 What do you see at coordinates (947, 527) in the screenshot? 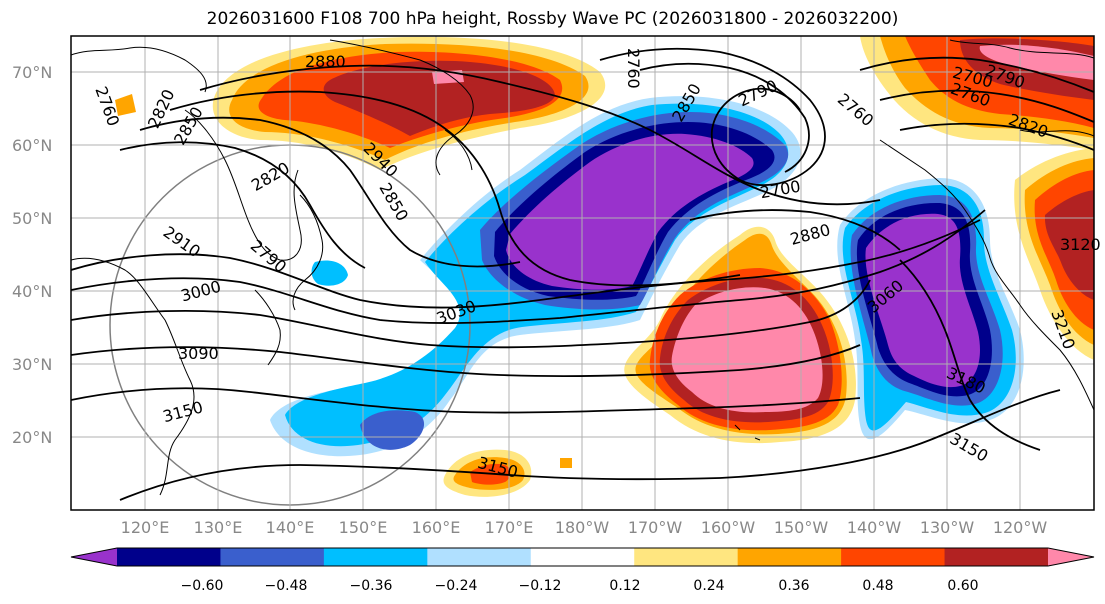
I see `lon-label: 130°W` at bounding box center [947, 527].